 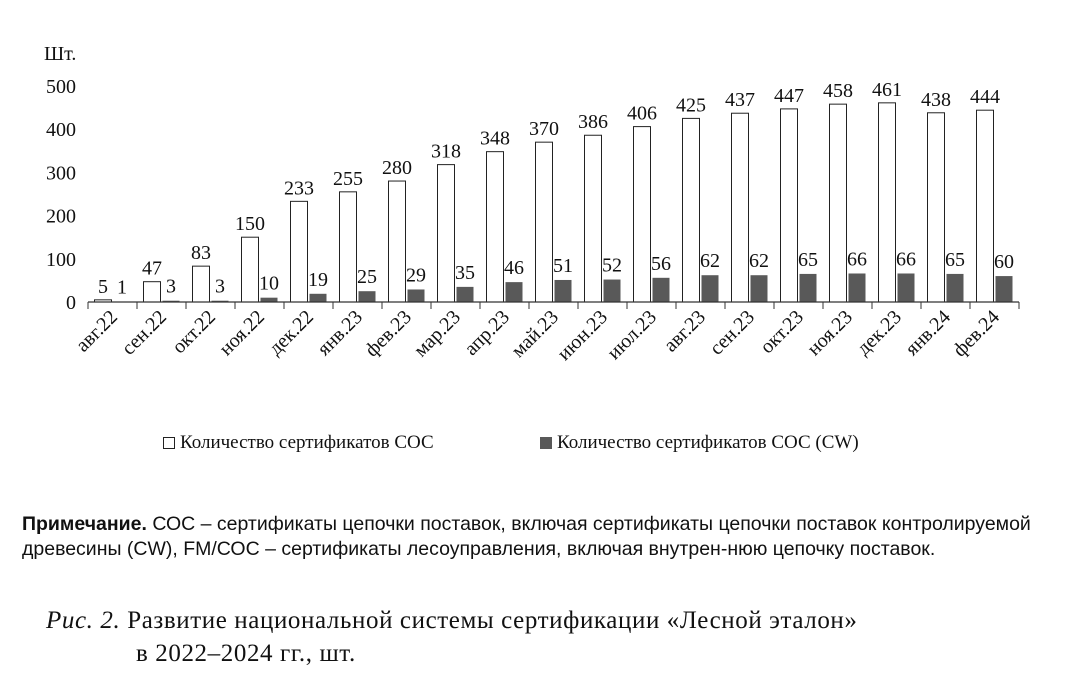 What do you see at coordinates (465, 273) in the screenshot?
I see `data-label-coc-cw: 35` at bounding box center [465, 273].